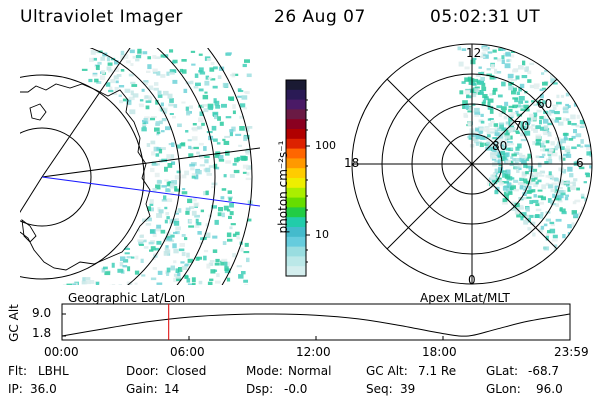 Image resolution: width=600 pixels, height=400 pixels. What do you see at coordinates (545, 104) in the screenshot?
I see `lat-label-60: 60` at bounding box center [545, 104].